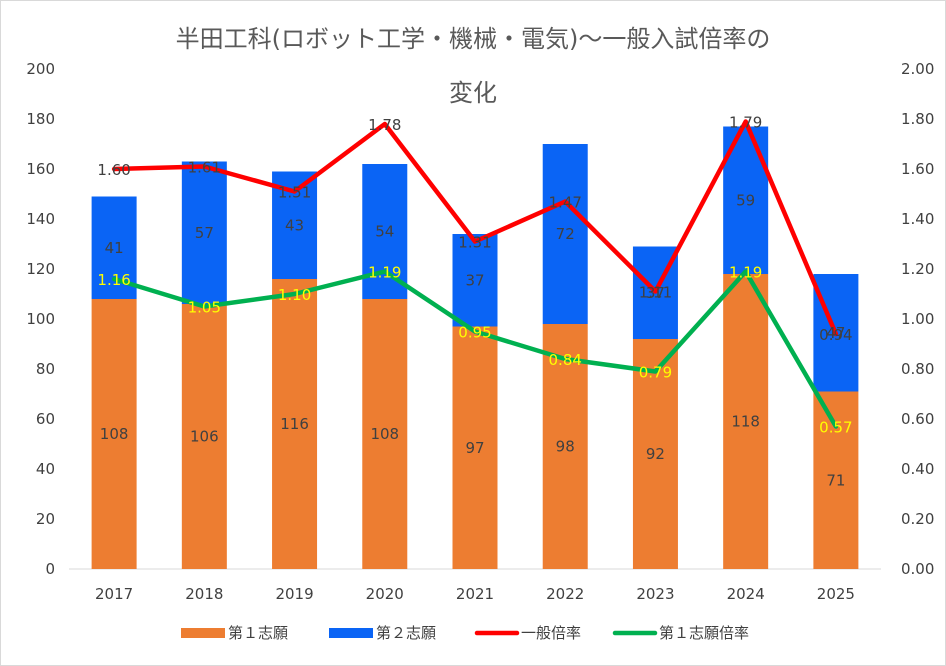 The height and width of the screenshot is (666, 946). I want to click on x-tick-label: 2022, so click(565, 594).